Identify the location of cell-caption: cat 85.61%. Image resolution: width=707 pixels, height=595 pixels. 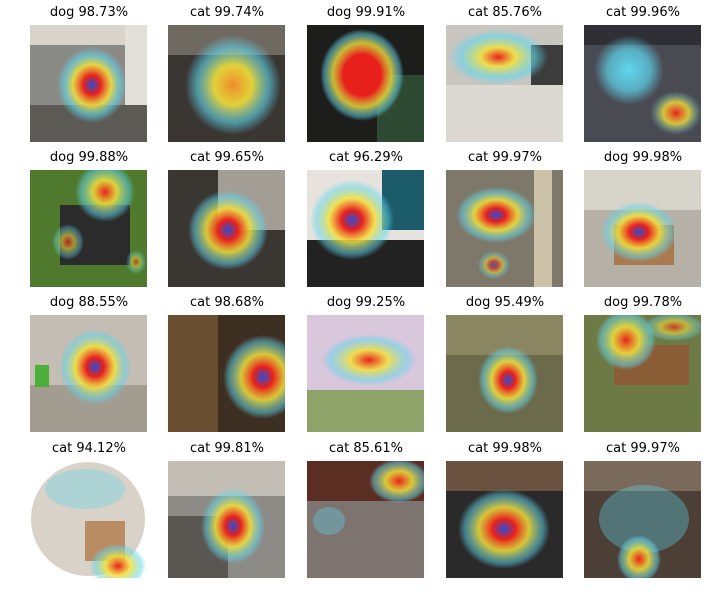
(366, 448).